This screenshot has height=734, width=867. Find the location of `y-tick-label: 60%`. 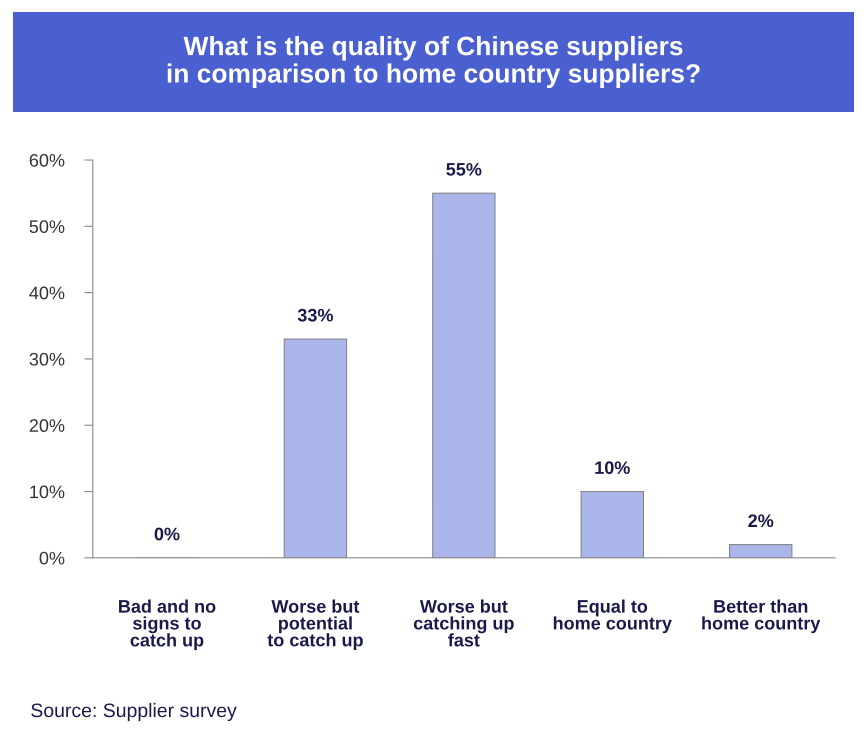

y-tick-label: 60% is located at coordinates (47, 160).